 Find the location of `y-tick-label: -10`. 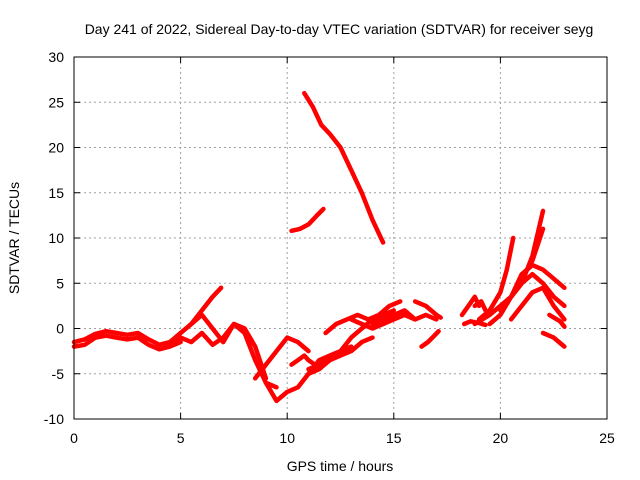

y-tick-label: -10 is located at coordinates (54, 419).